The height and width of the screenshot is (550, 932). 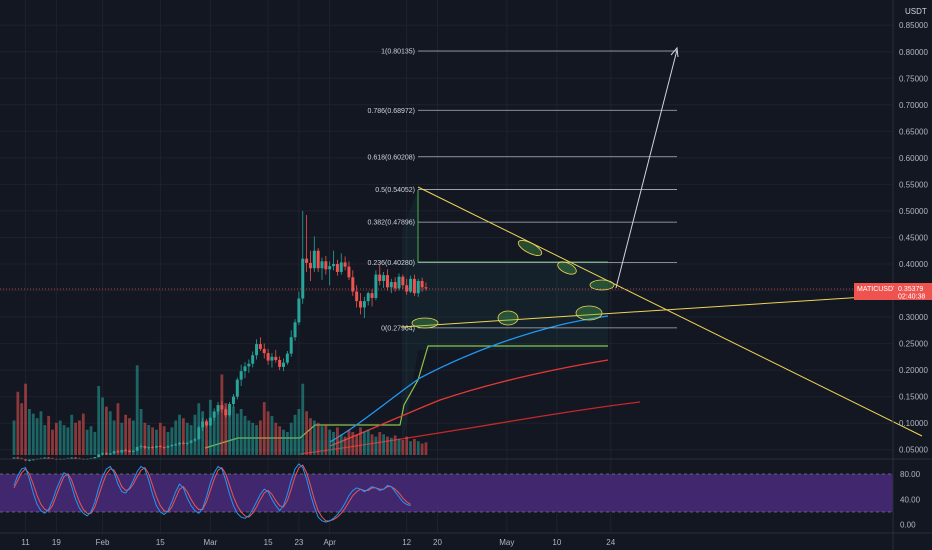 What do you see at coordinates (648, 311) in the screenshot?
I see `ascending-trendline` at bounding box center [648, 311].